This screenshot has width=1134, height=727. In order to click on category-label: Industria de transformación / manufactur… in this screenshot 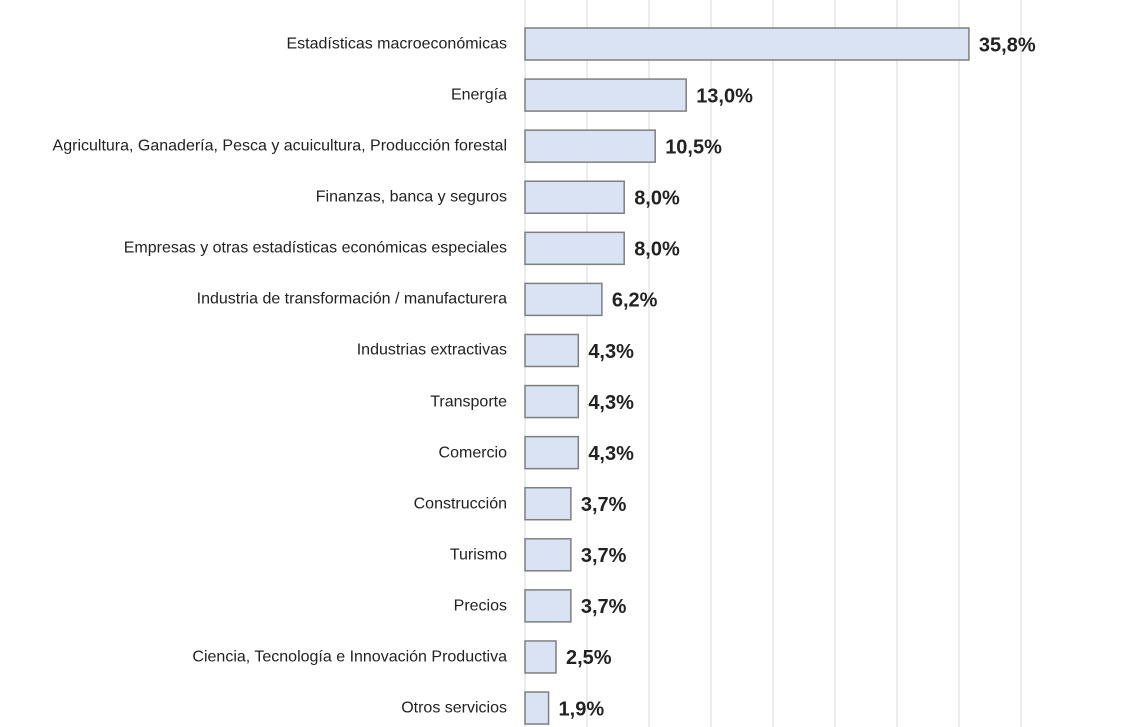, I will do `click(351, 299)`.